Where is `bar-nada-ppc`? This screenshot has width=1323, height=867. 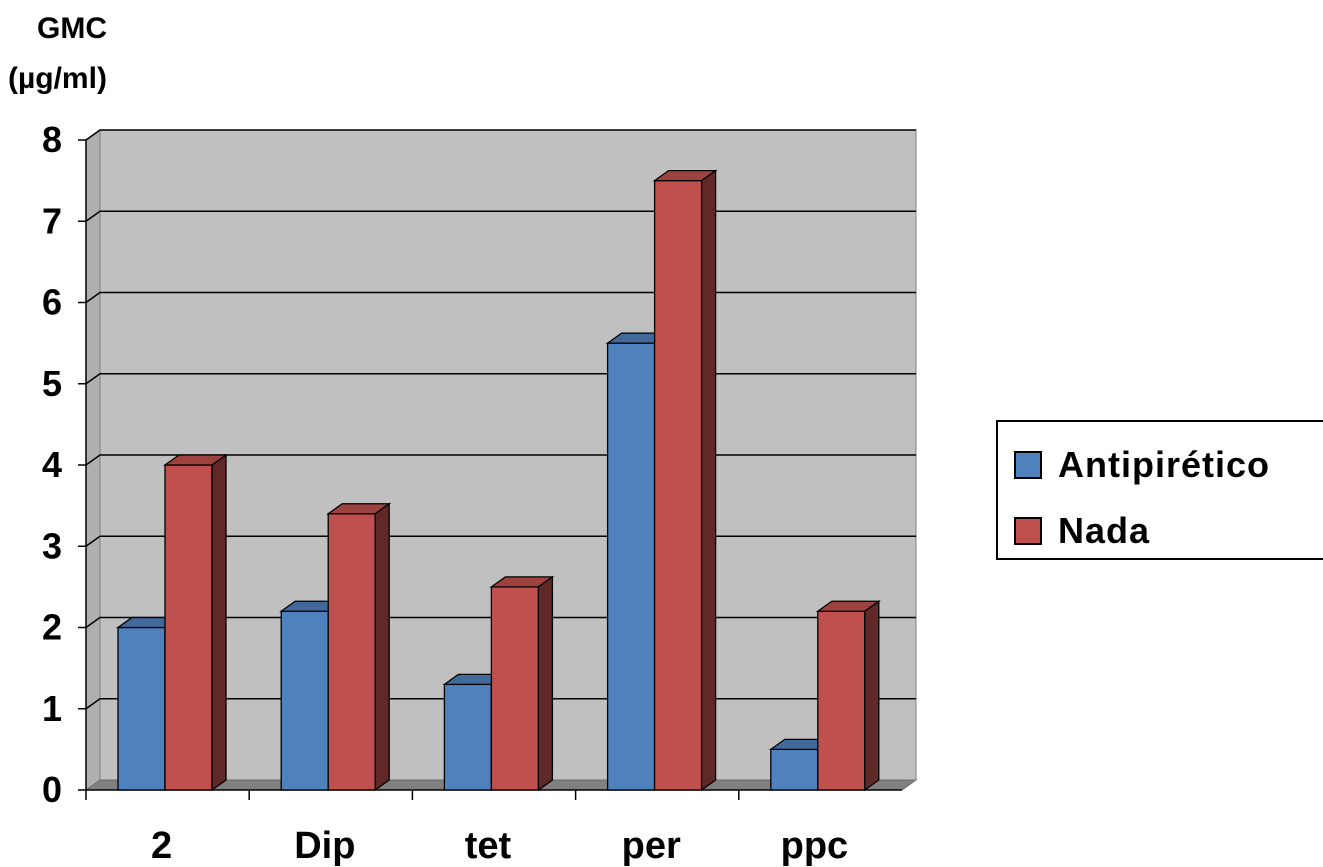 bar-nada-ppc is located at coordinates (841, 700).